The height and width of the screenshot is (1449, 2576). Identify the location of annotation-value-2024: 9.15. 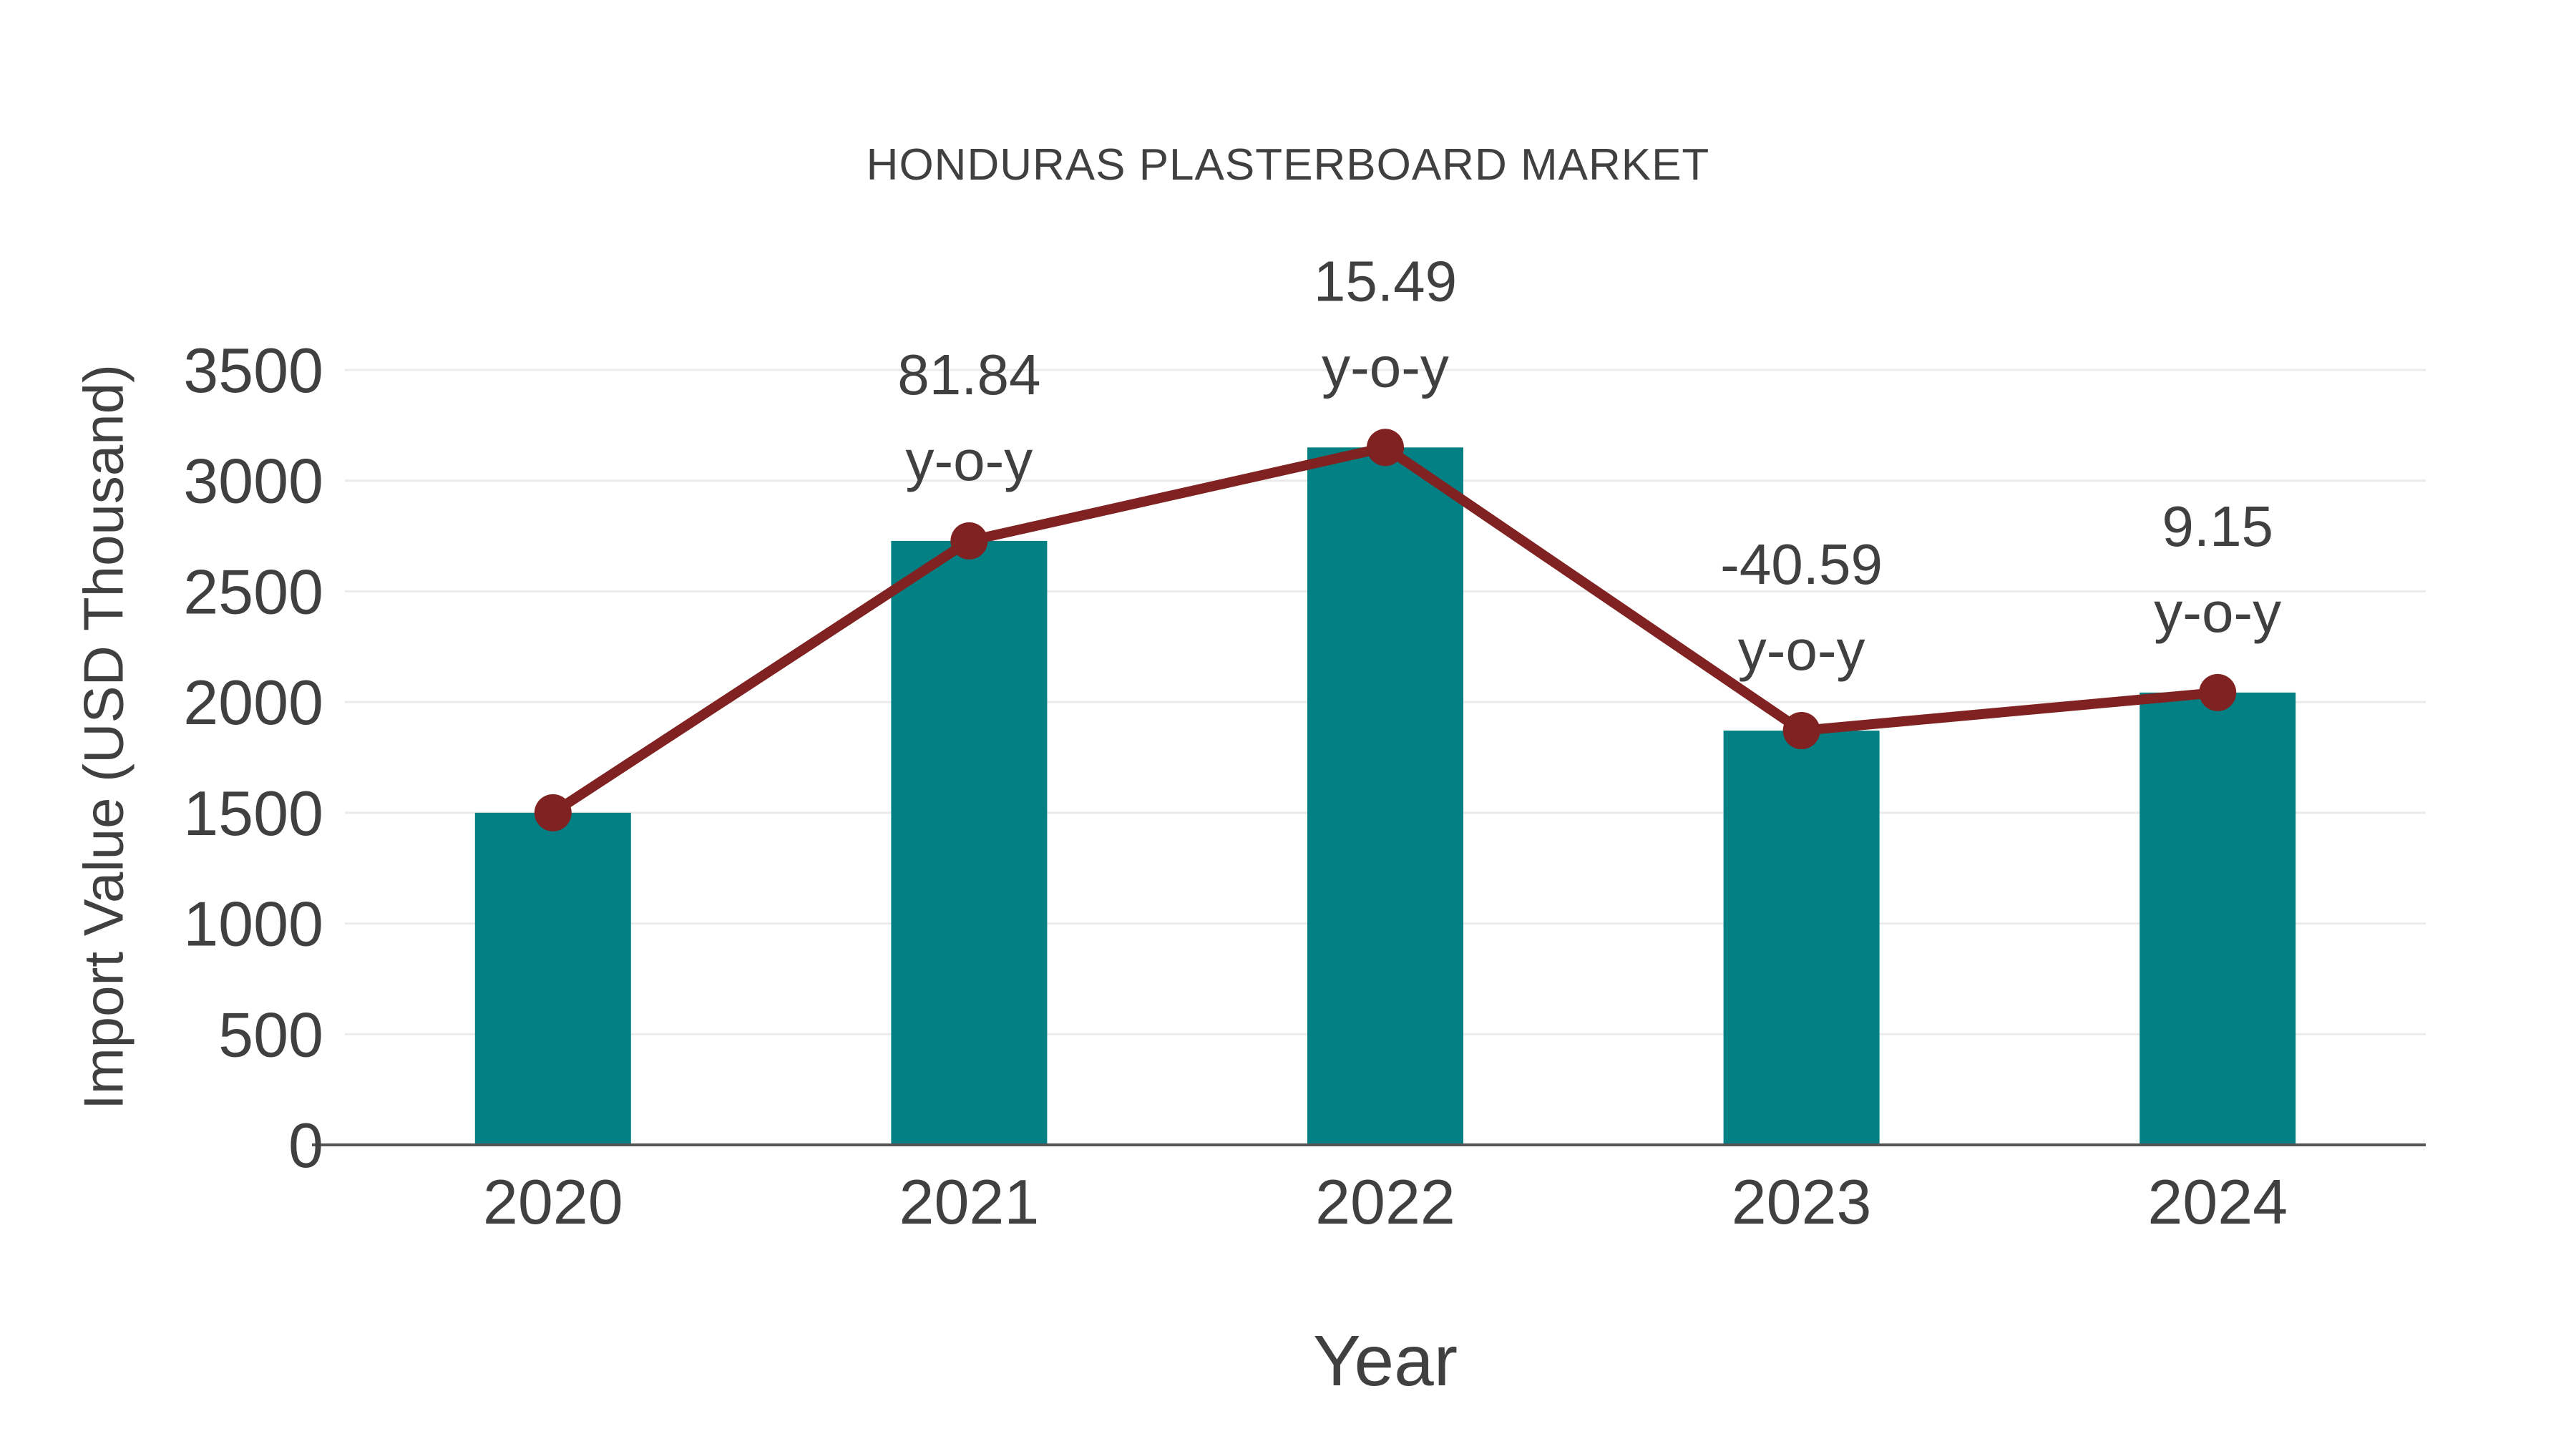
(2217, 526).